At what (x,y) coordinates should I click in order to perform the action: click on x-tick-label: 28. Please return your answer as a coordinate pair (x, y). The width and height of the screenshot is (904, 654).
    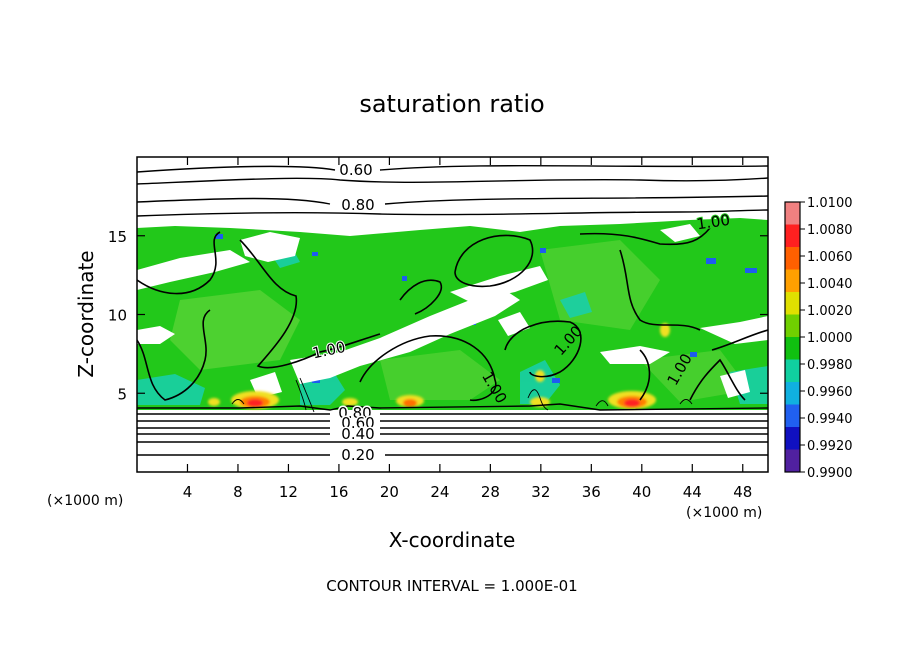
    Looking at the image, I should click on (490, 492).